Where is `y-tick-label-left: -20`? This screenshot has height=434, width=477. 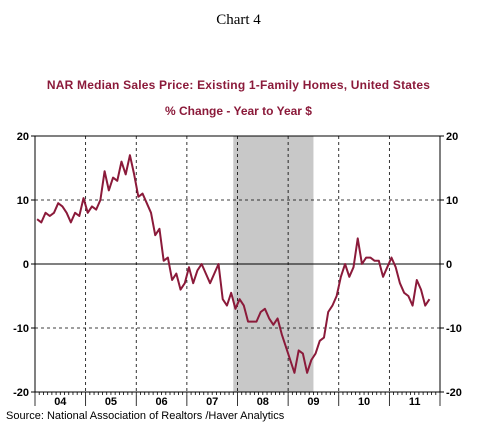
y-tick-label-left: -20 is located at coordinates (21, 393).